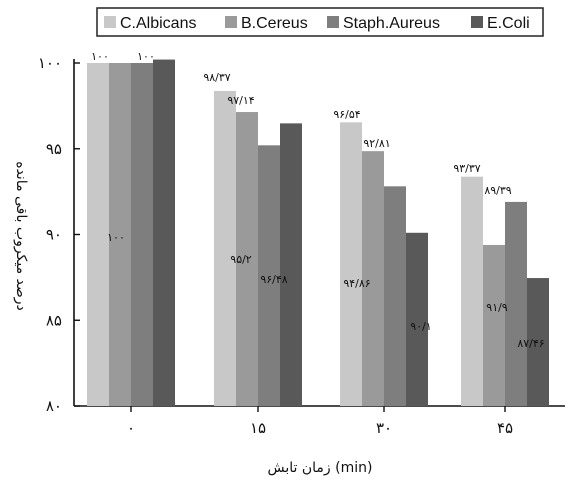 The height and width of the screenshot is (482, 571). I want to click on legend: C.Albicans B.Cereus Staph.Aureus E.Coli, so click(320, 22).